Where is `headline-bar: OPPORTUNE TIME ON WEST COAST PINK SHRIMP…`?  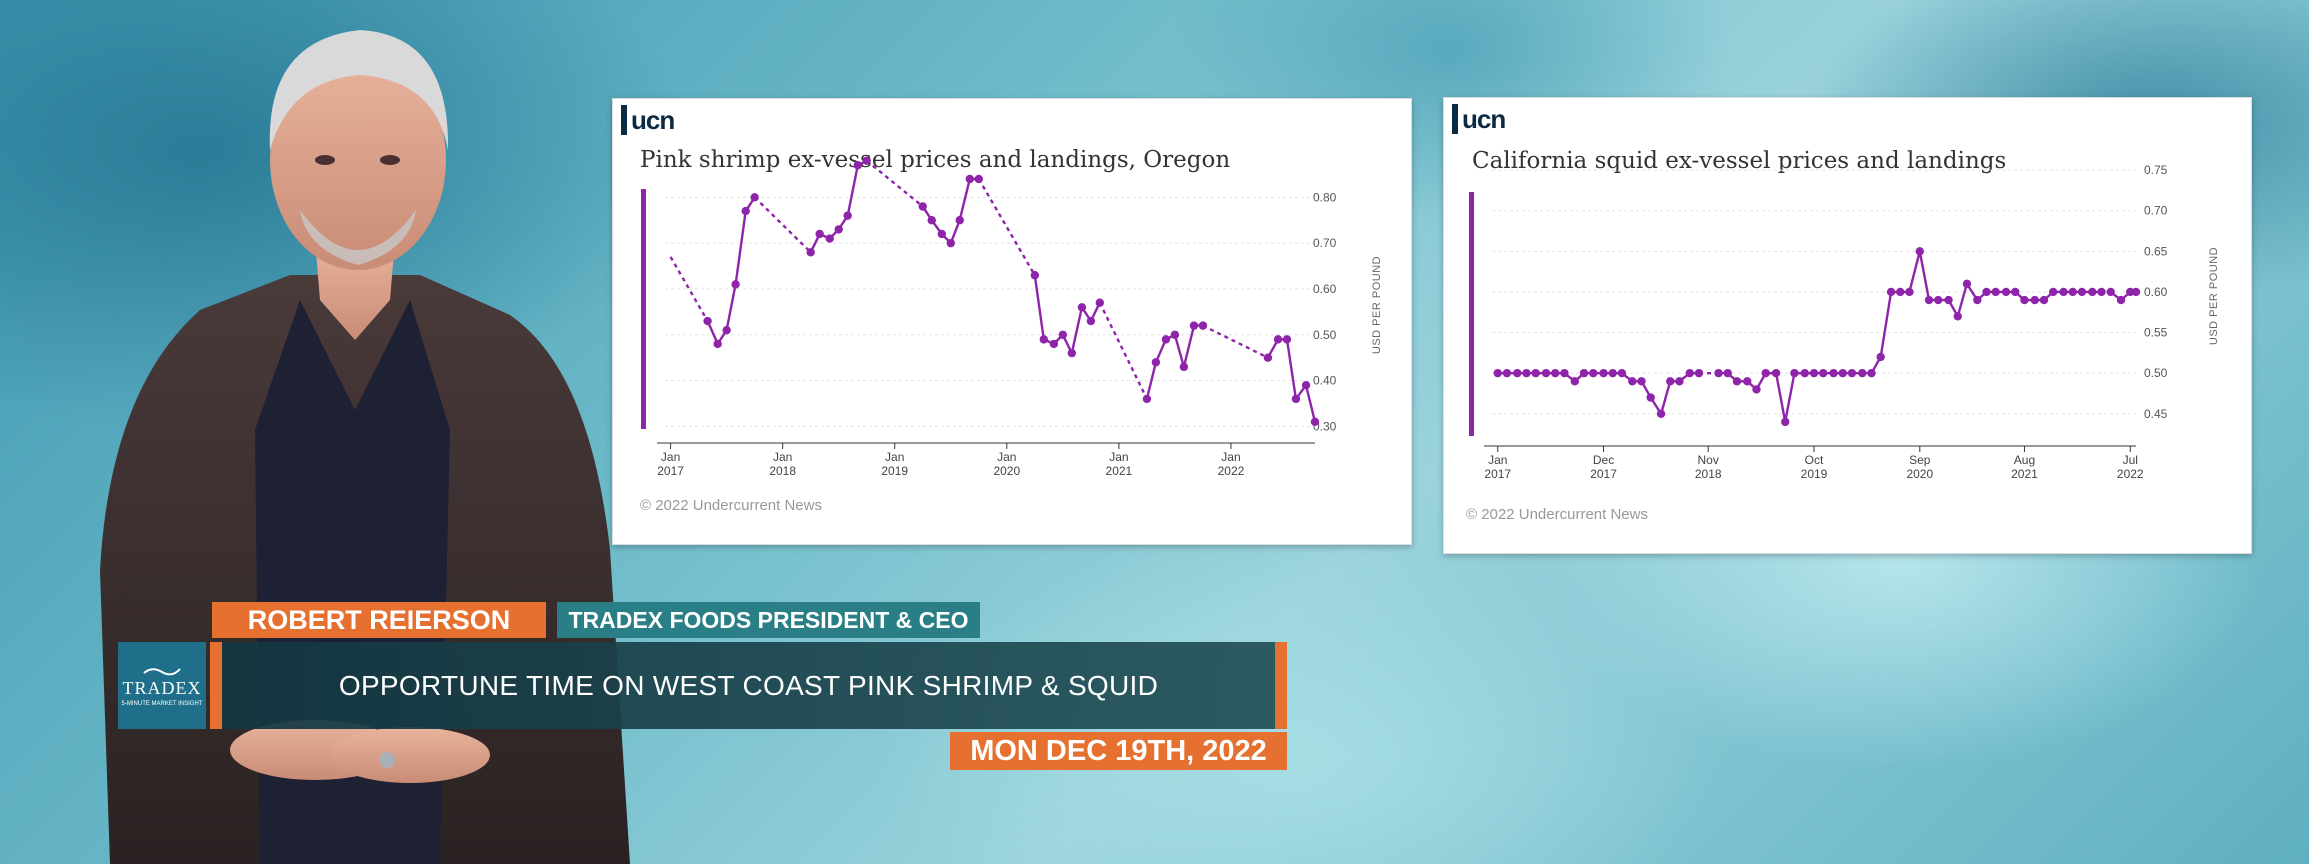 headline-bar: OPPORTUNE TIME ON WEST COAST PINK SHRIMP… is located at coordinates (748, 685).